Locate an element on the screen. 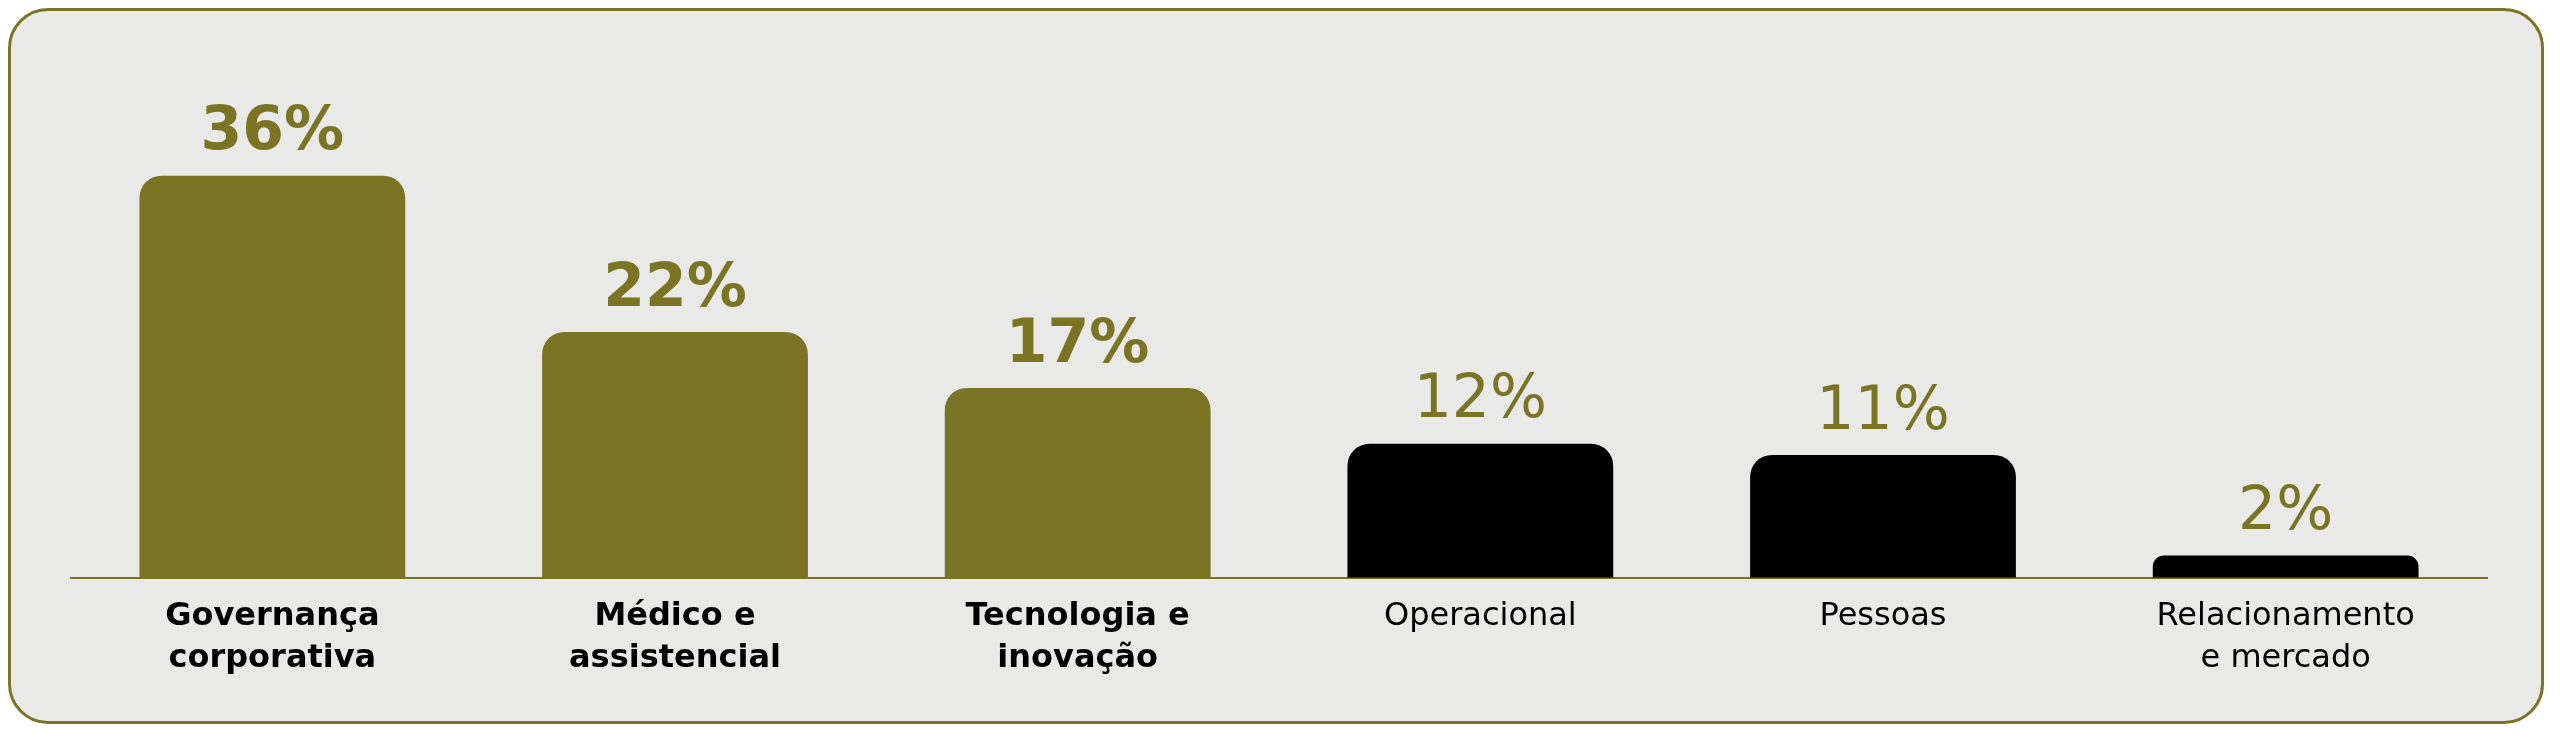  data-label: 2% is located at coordinates (2286, 508).